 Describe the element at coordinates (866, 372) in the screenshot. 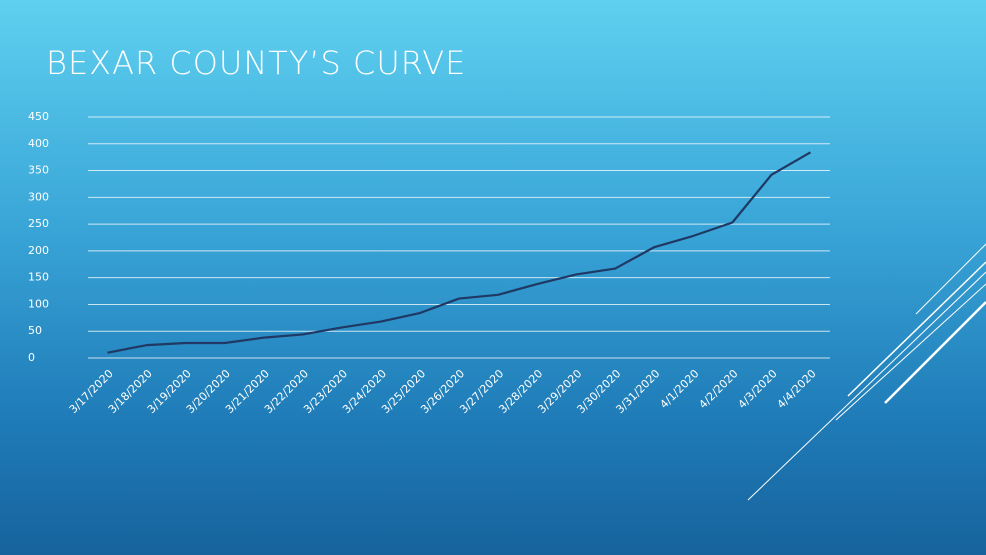

I see `decoration` at that location.